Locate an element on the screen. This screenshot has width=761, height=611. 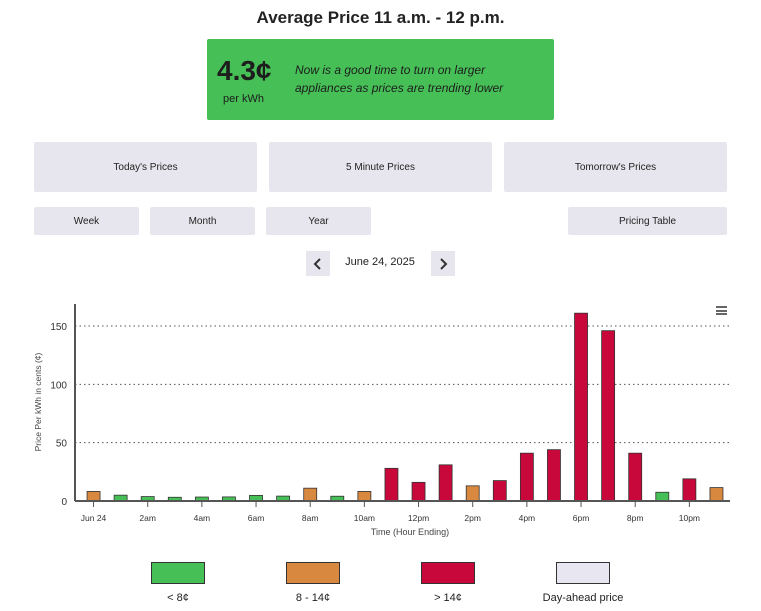
x-tick-label: Jun 24 is located at coordinates (94, 518).